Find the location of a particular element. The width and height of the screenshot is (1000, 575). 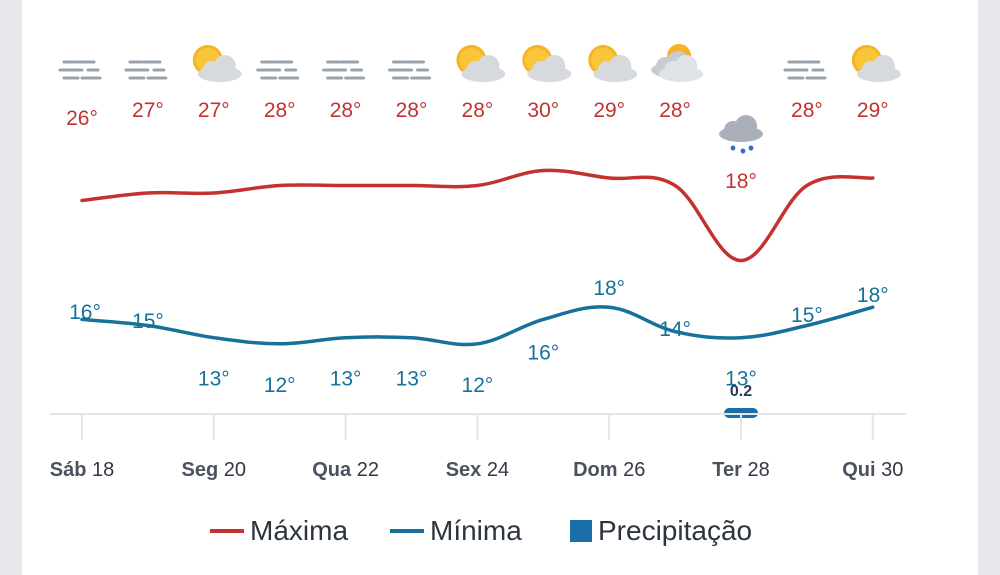

cloudy-icon is located at coordinates (677, 63).